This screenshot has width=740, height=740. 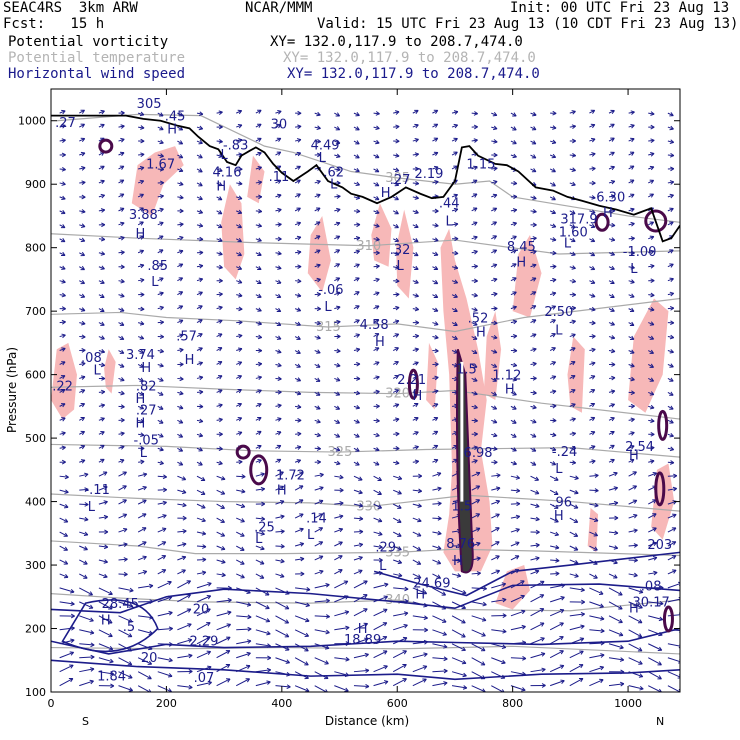 I want to click on y-tick-label: 300, so click(x=35, y=565).